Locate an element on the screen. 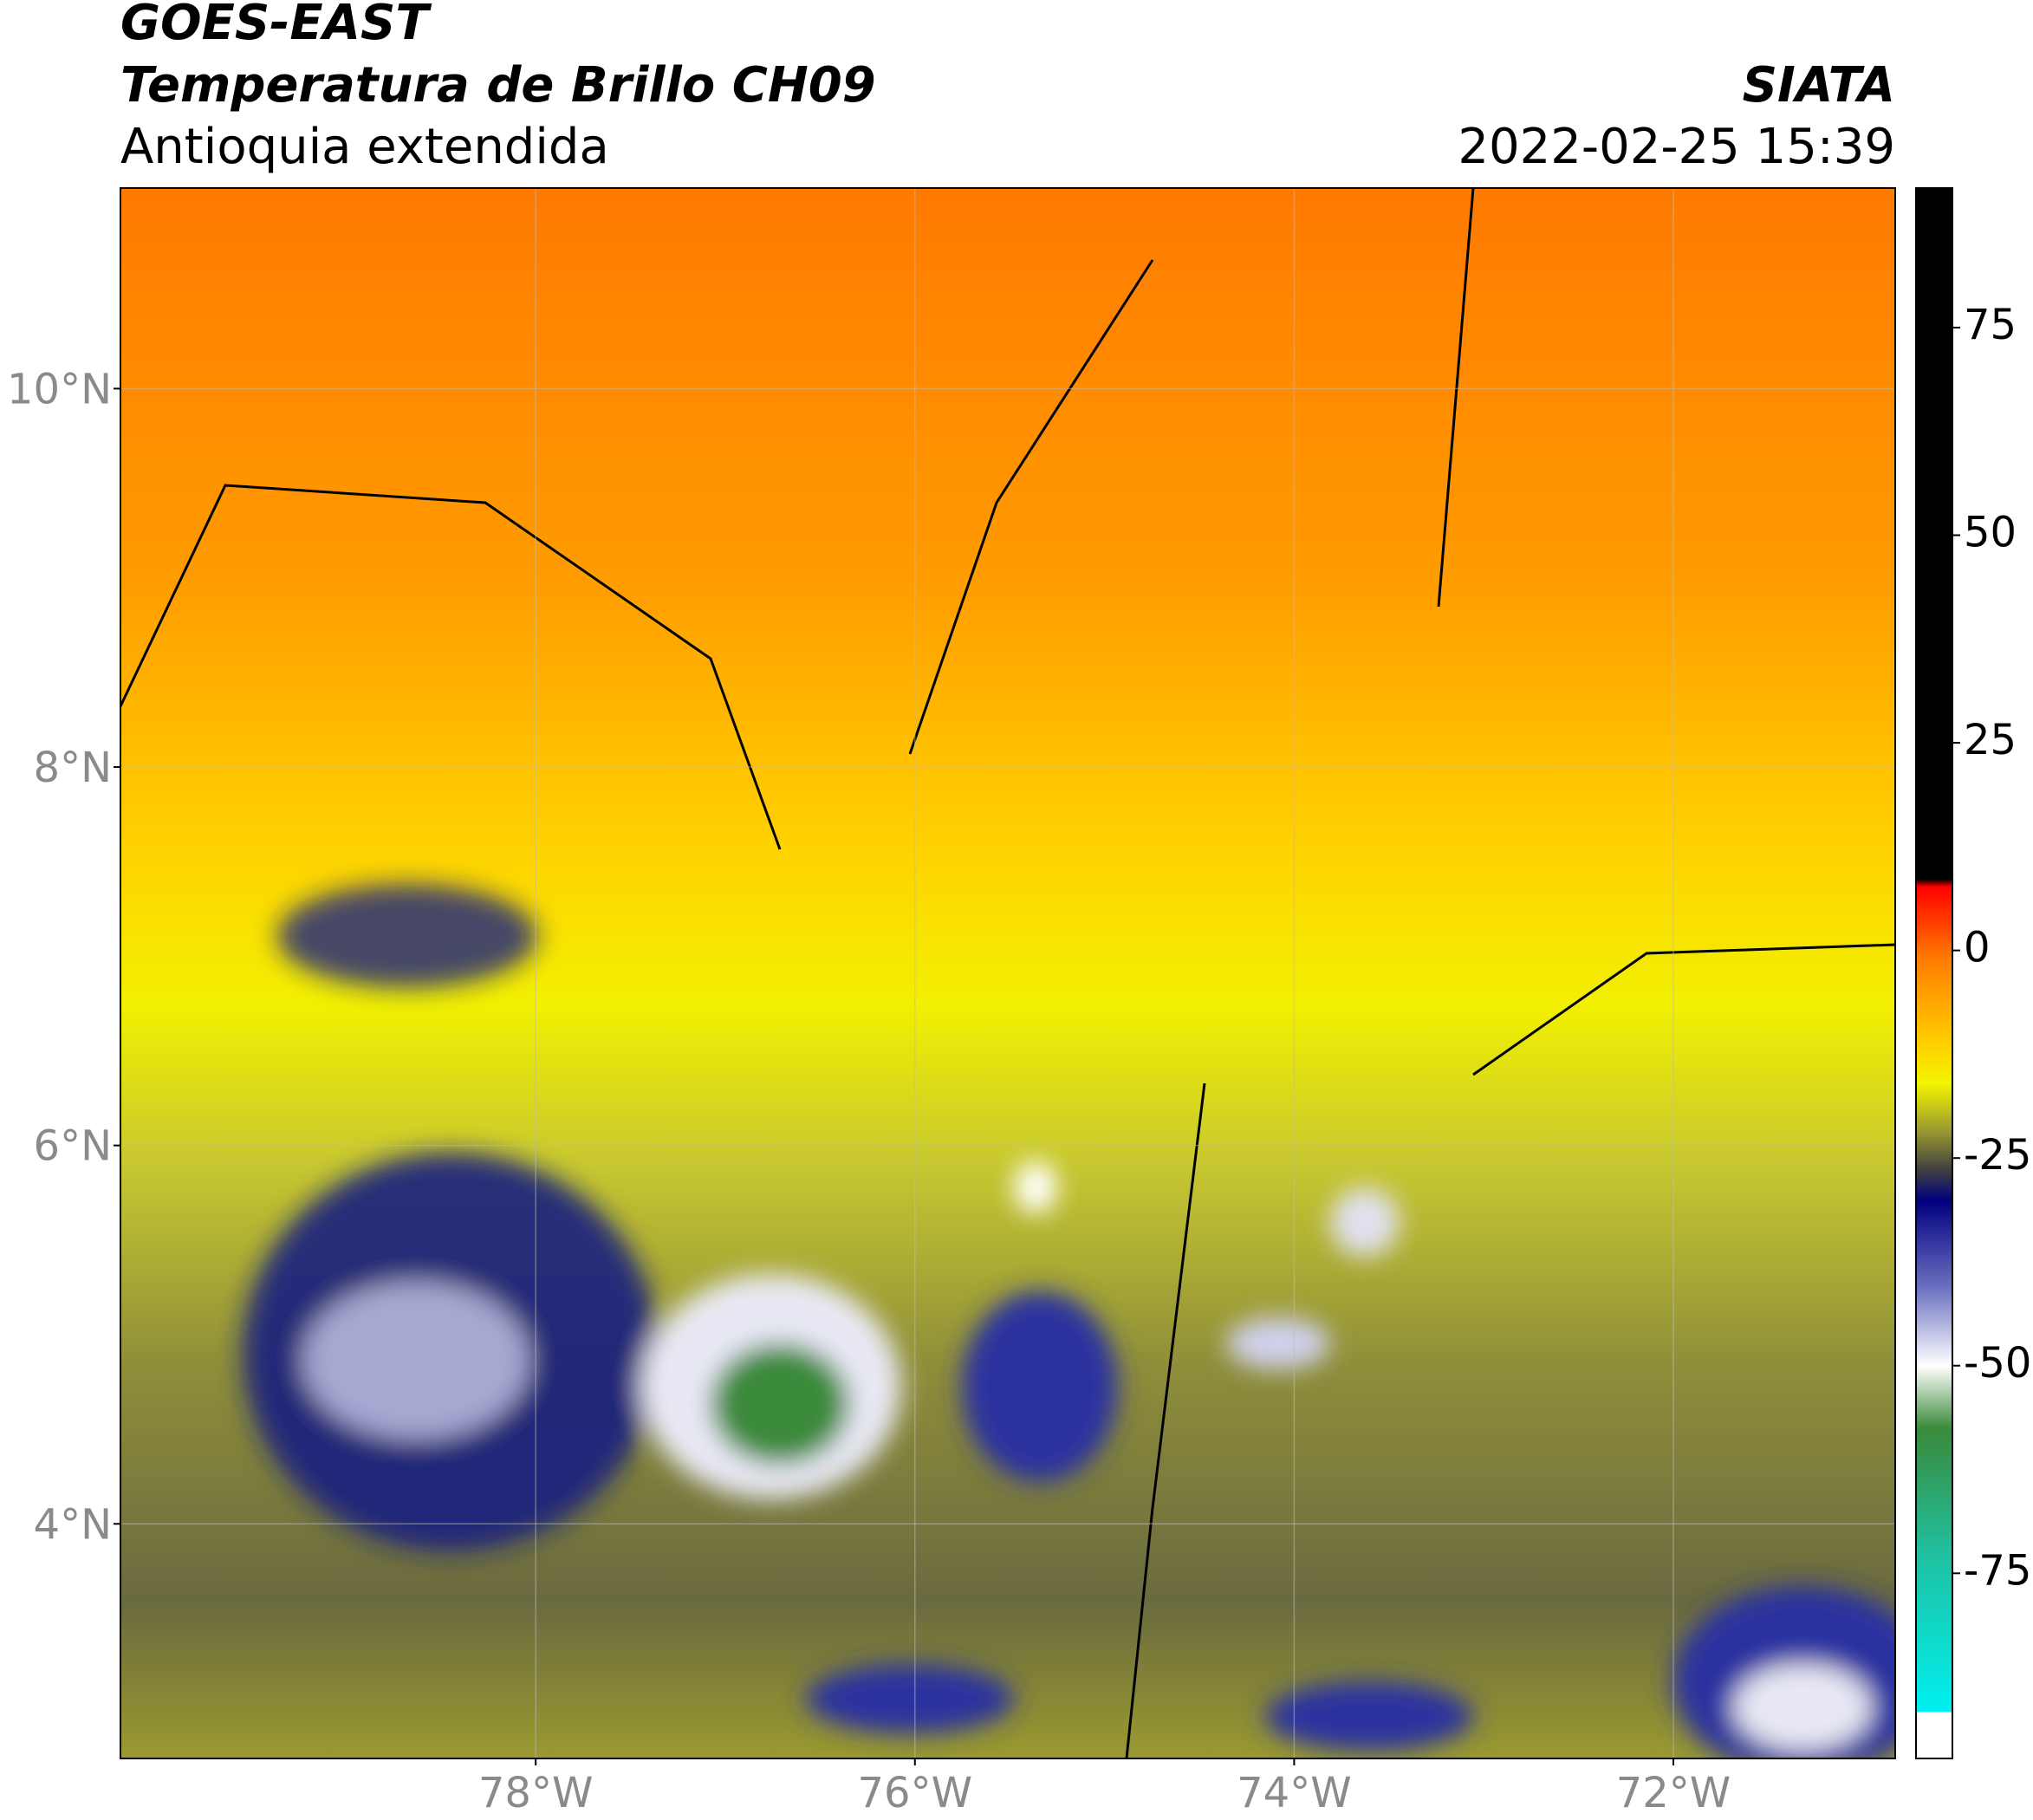  subtitle: Temperatura de Brillo CH09 is located at coordinates (498, 85).